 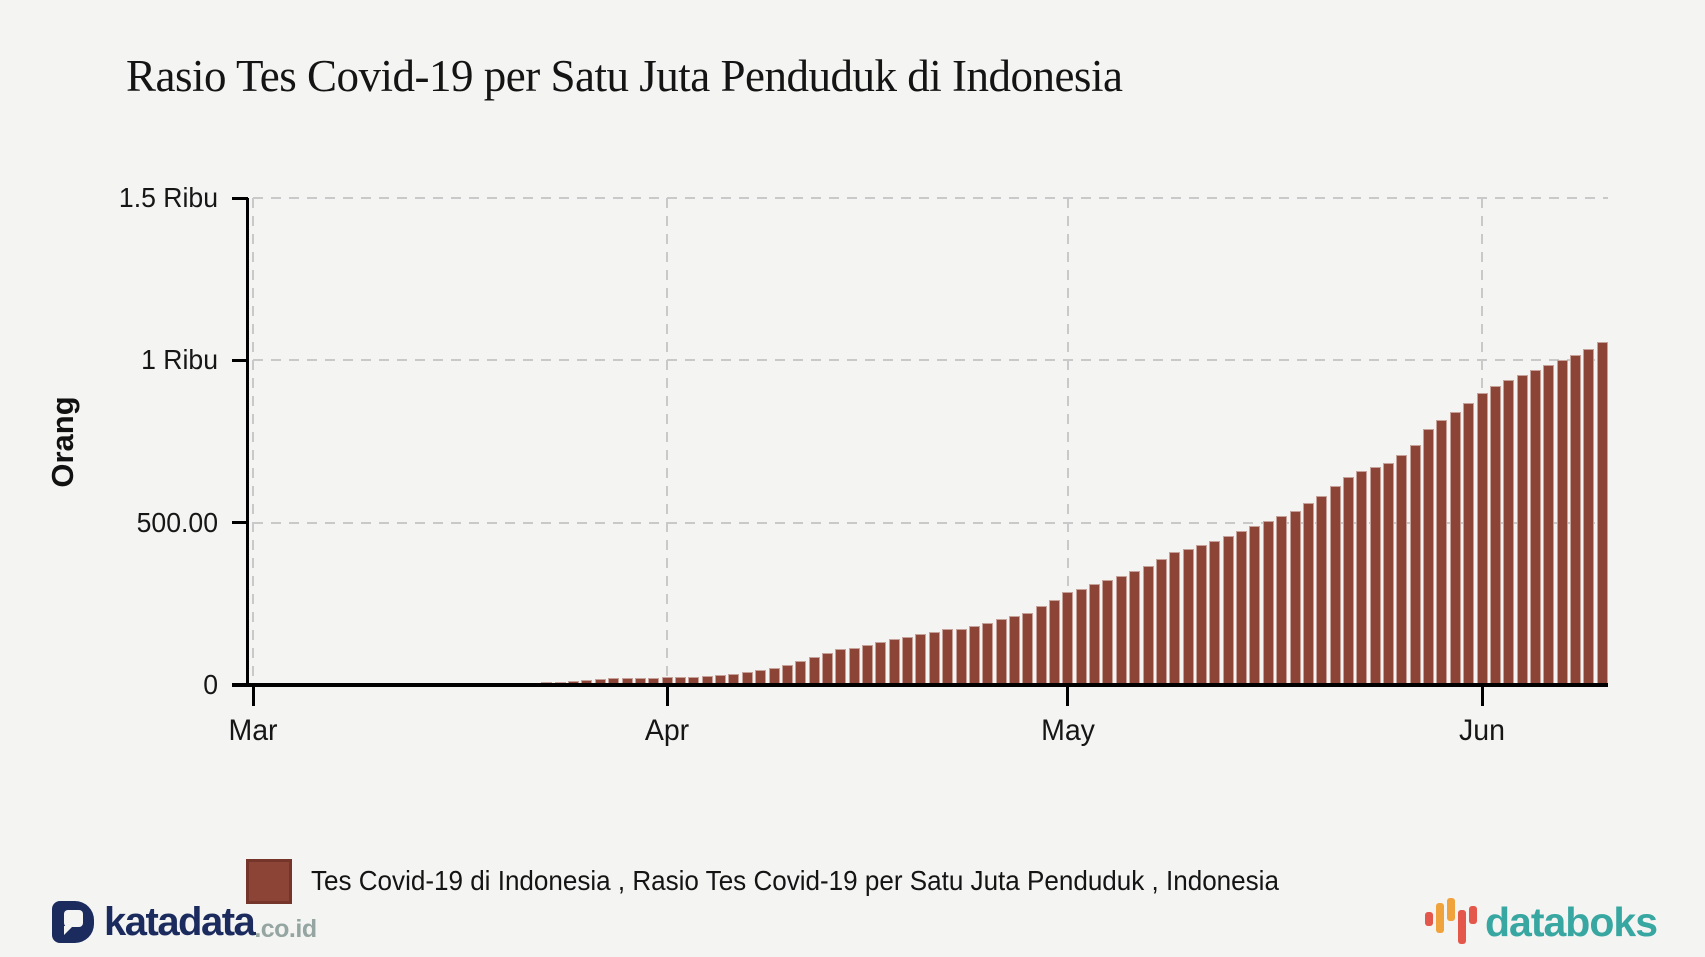 What do you see at coordinates (253, 730) in the screenshot?
I see `x-axis-tick-label: Mar` at bounding box center [253, 730].